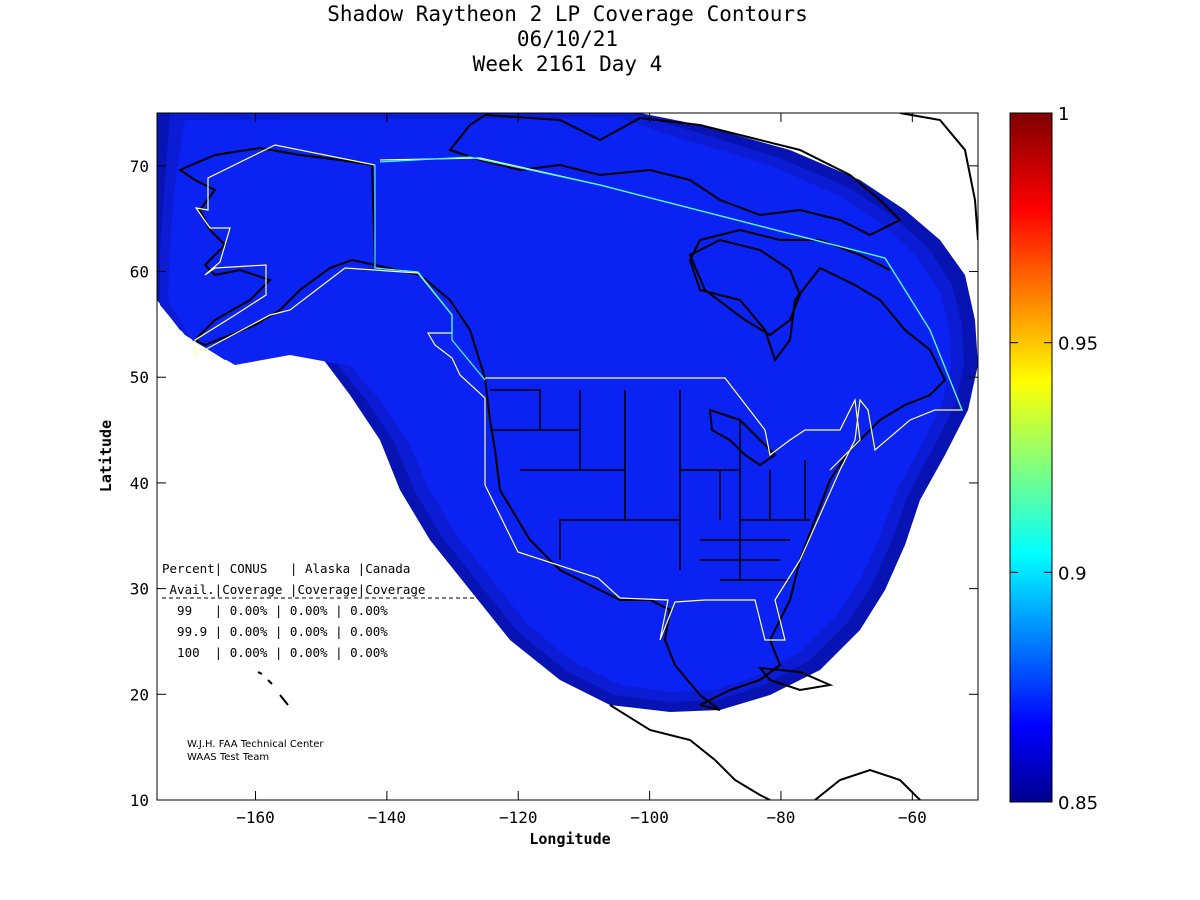  Describe the element at coordinates (106, 456) in the screenshot. I see `y-axis-title: Latitude` at that location.